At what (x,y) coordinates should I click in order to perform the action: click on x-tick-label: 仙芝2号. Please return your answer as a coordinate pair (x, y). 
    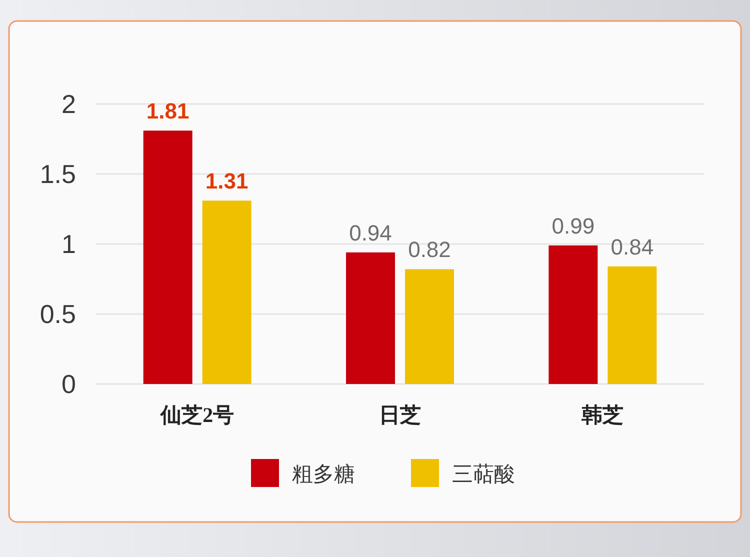
    Looking at the image, I should click on (197, 415).